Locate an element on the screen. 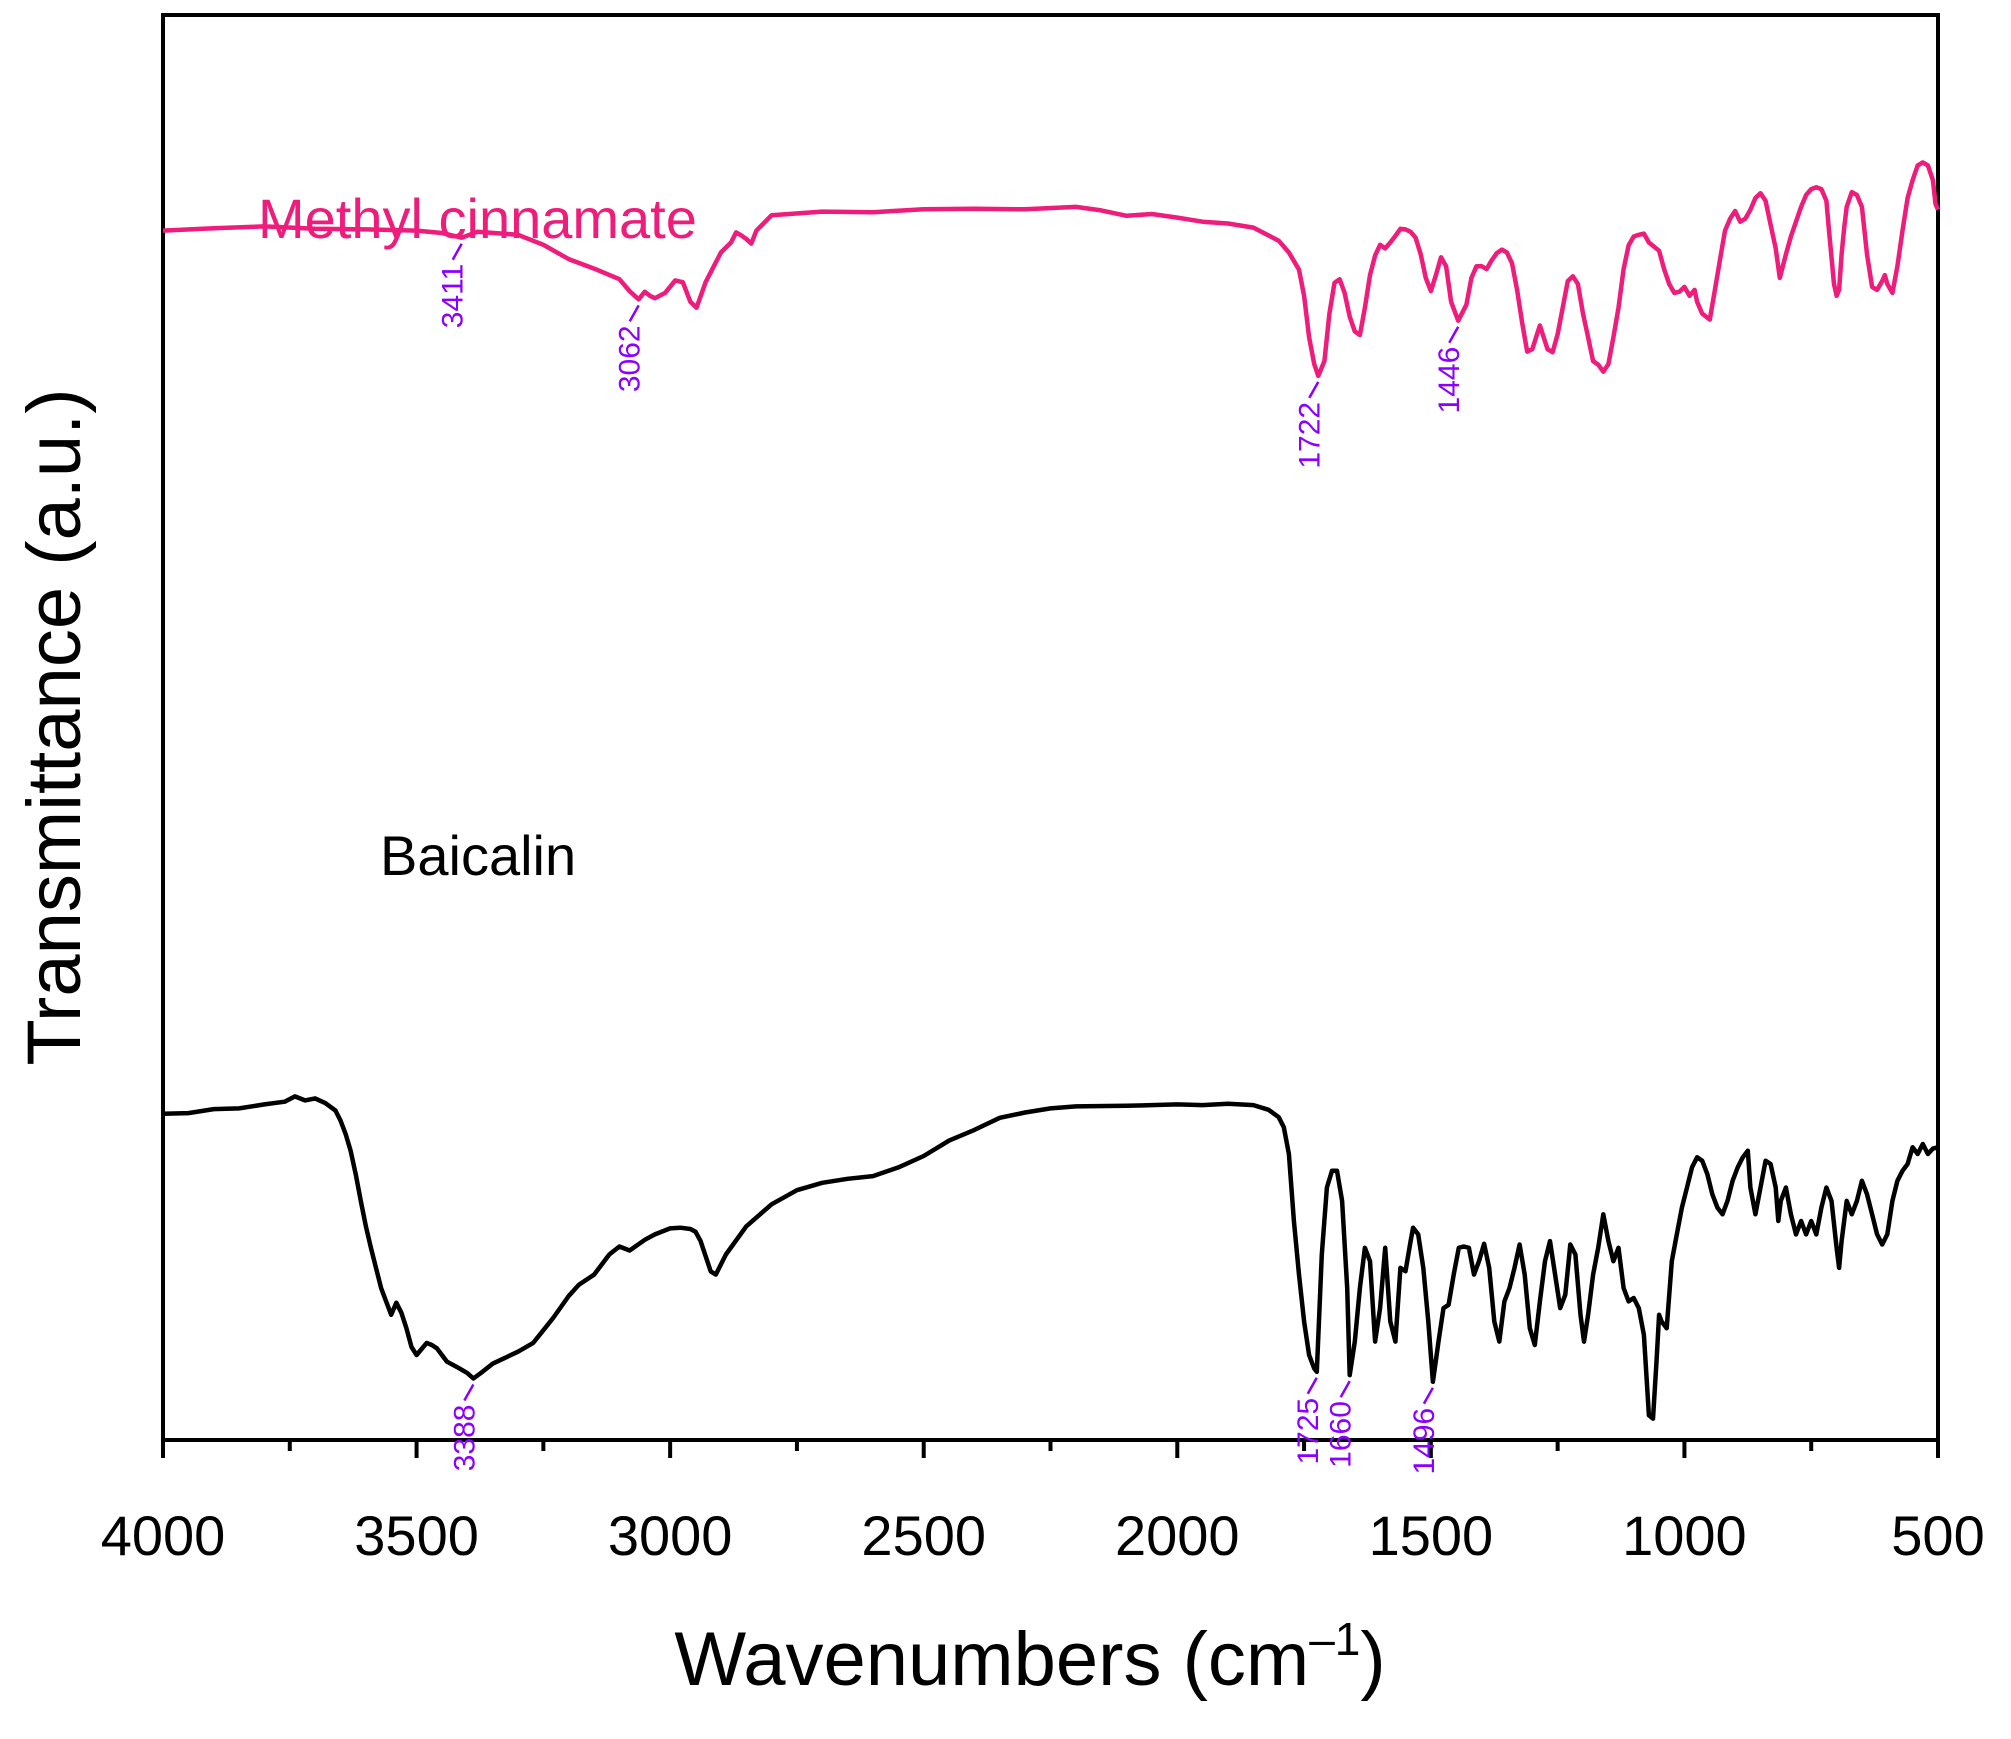 This screenshot has height=1739, width=2011. peak-label-3411: 3411 is located at coordinates (453, 296).